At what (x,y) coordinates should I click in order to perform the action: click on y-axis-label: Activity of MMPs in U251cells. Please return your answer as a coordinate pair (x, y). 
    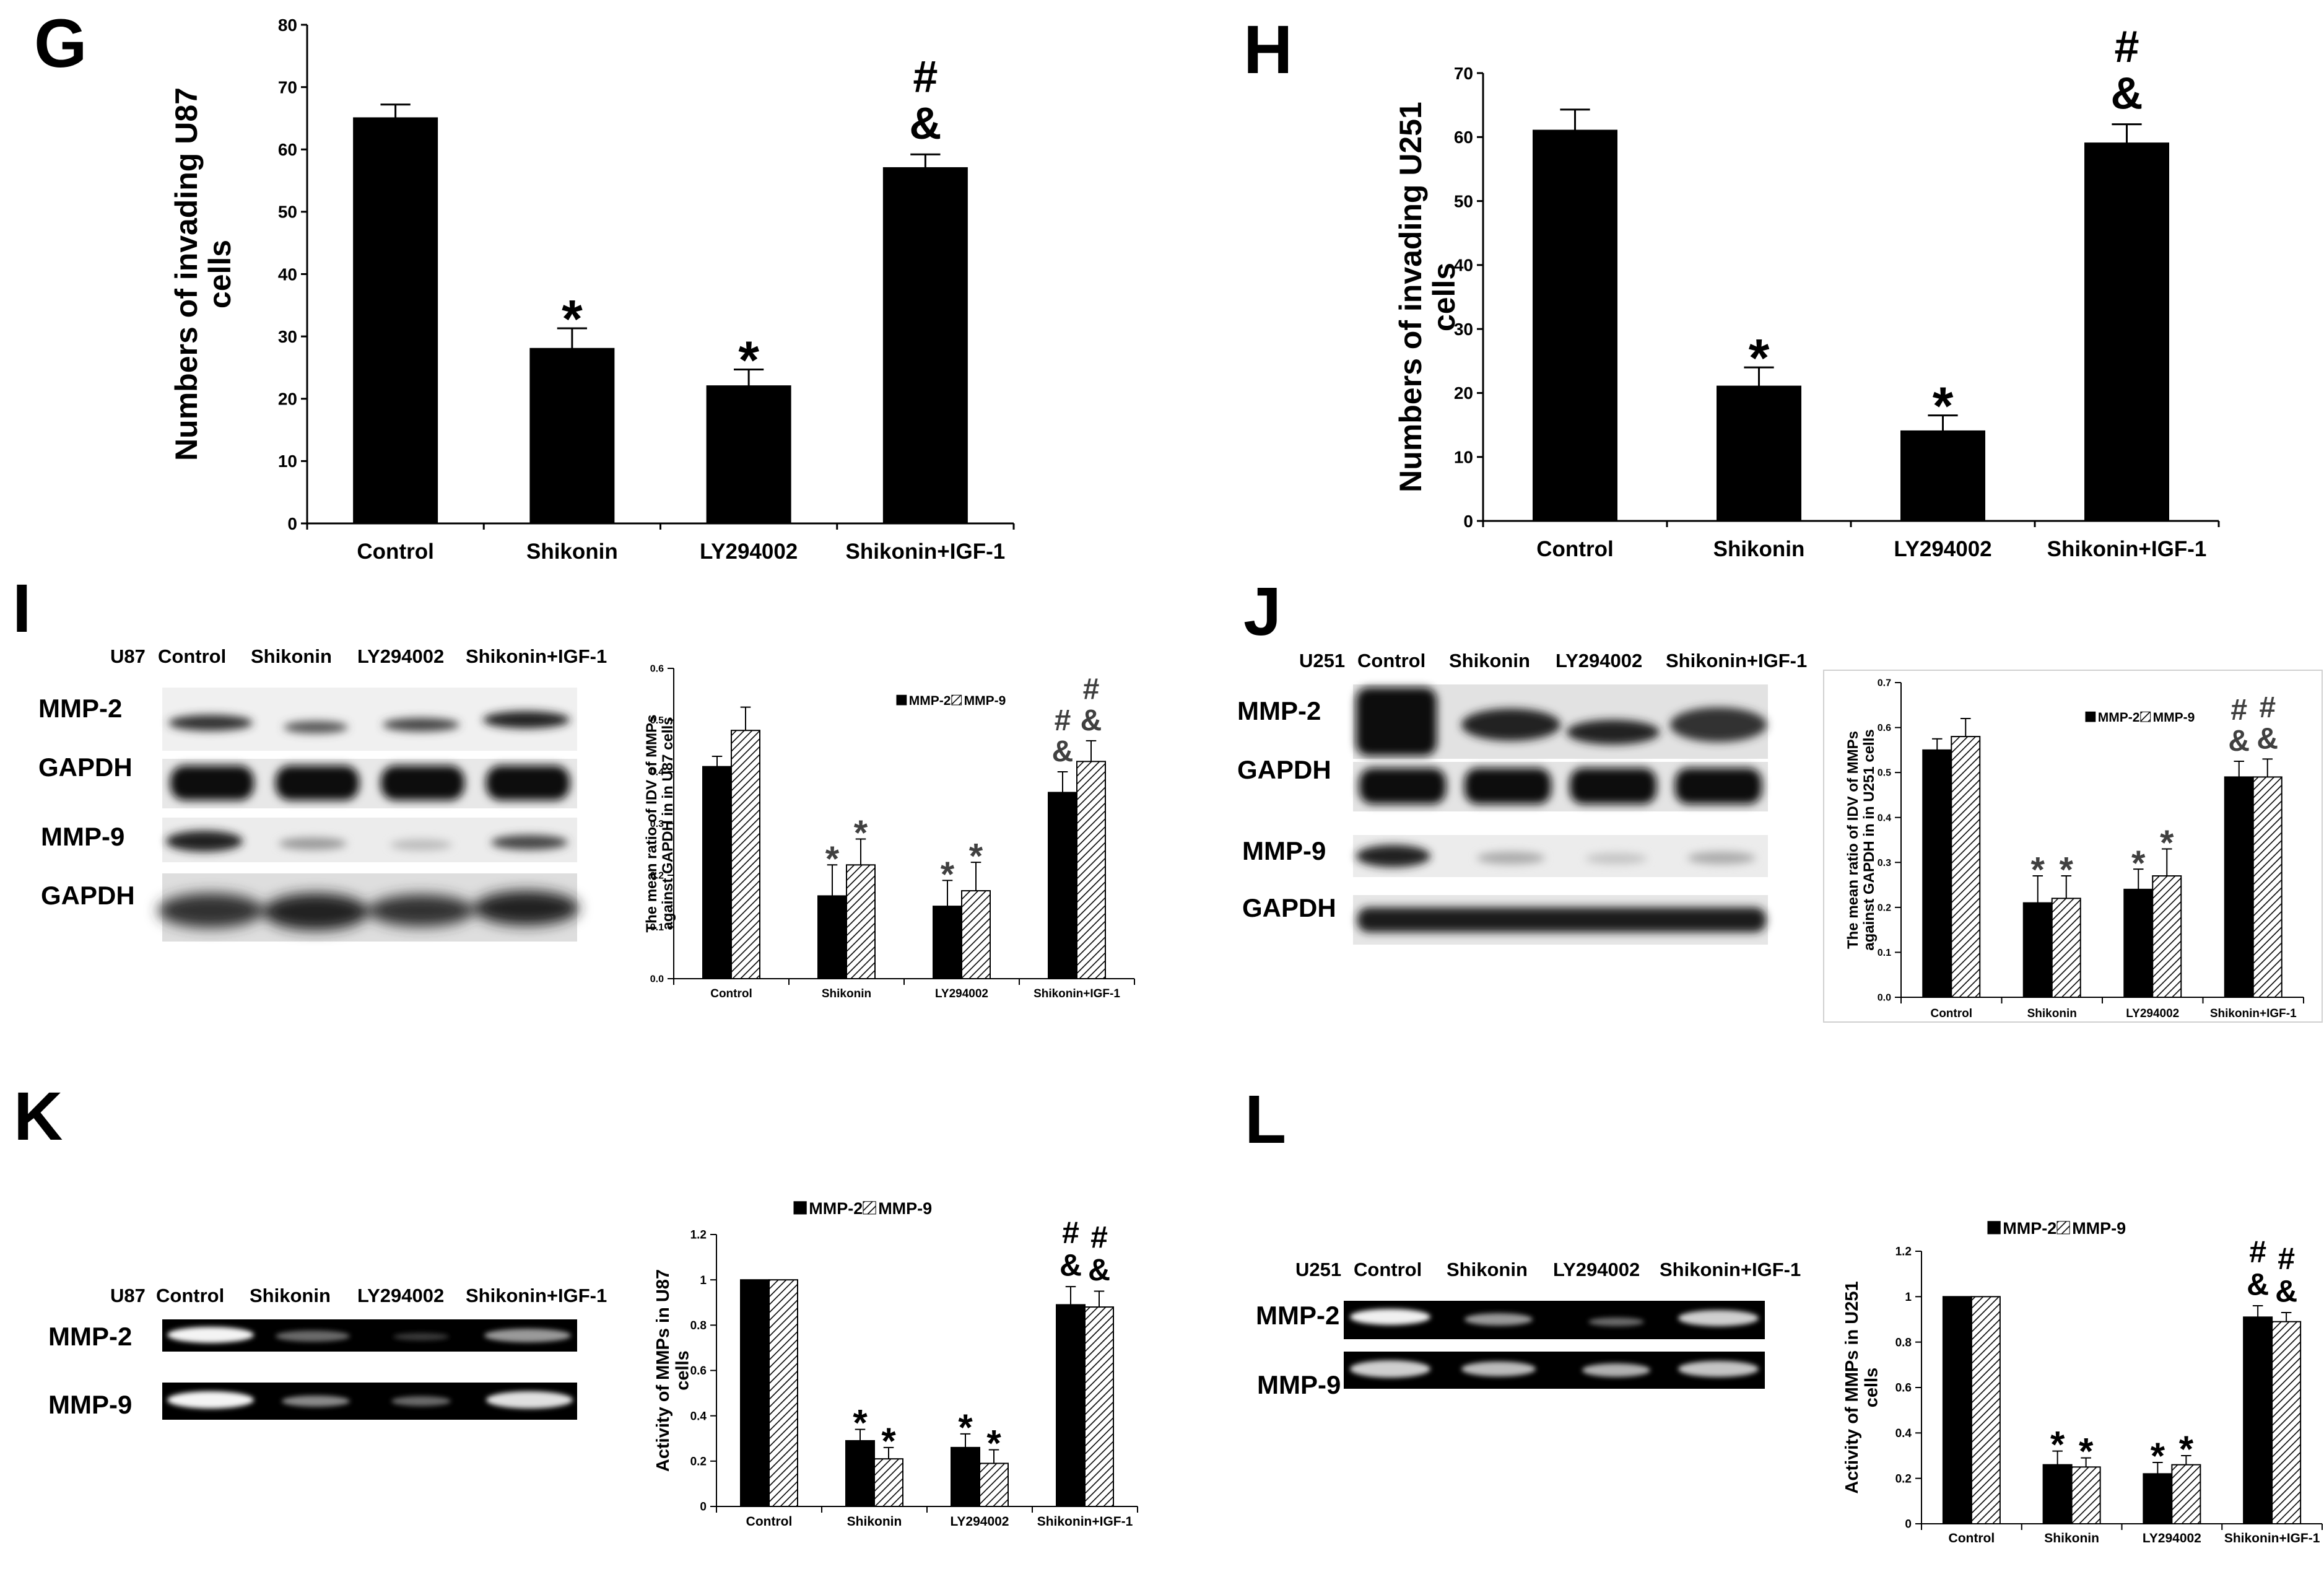
    Looking at the image, I should click on (1861, 1387).